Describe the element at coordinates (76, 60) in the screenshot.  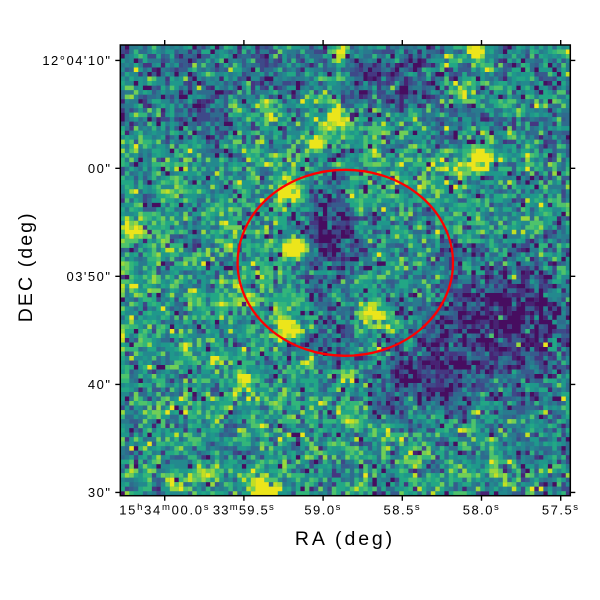
I see `svg-text: 12°04'10"` at that location.